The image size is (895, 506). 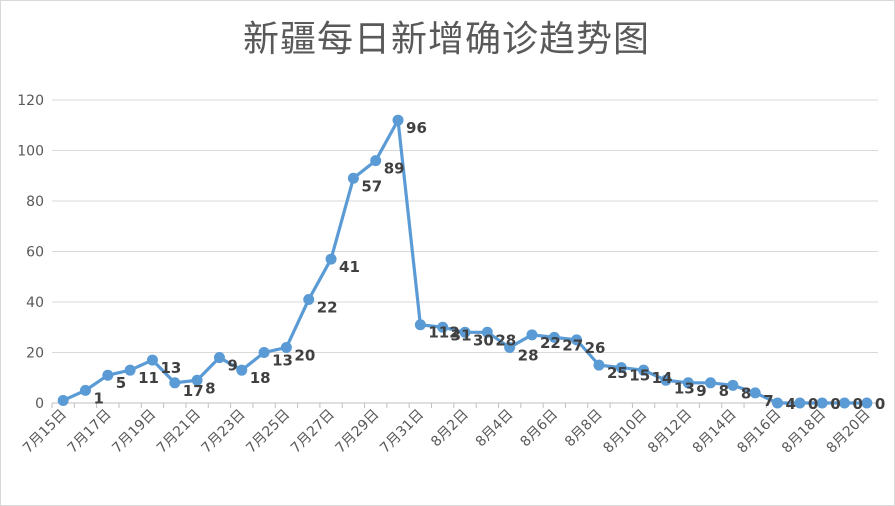 I want to click on y-tick-label: 60, so click(x=35, y=253).